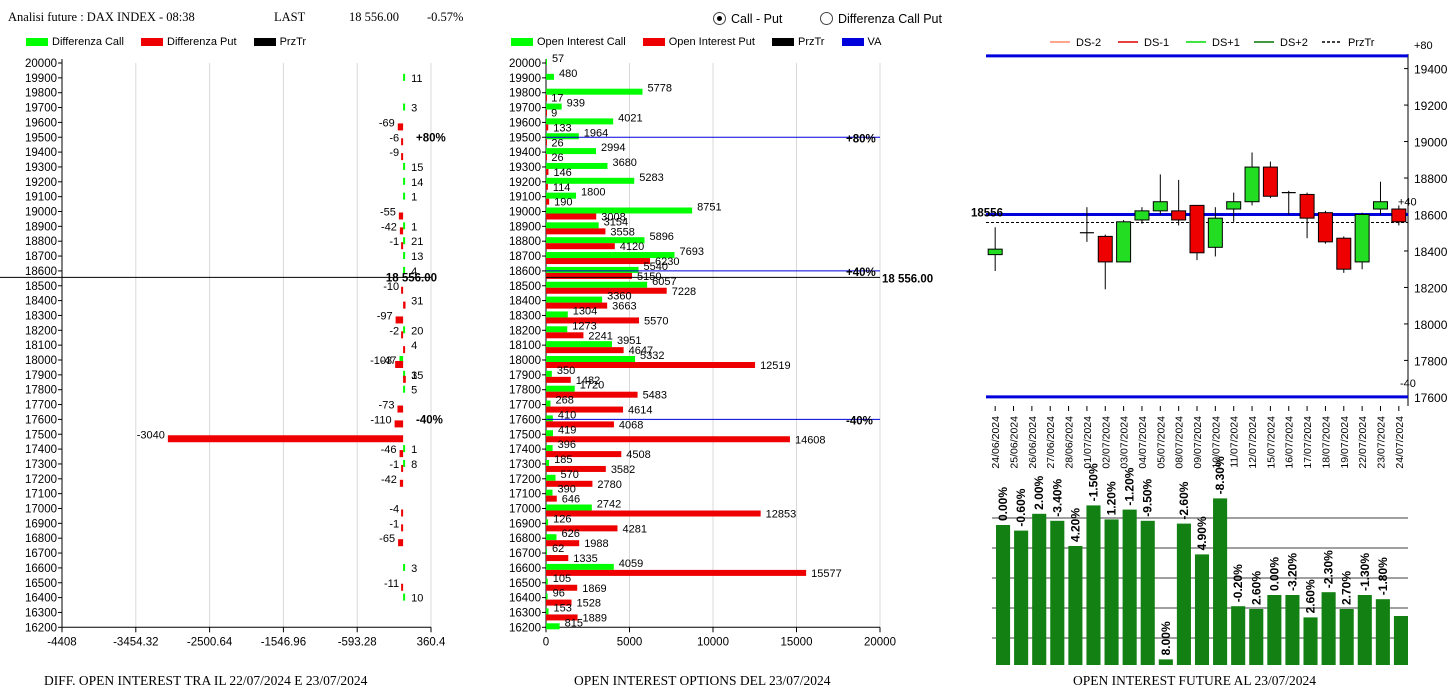 The width and height of the screenshot is (1449, 691). I want to click on radio-selected-icon, so click(719, 18).